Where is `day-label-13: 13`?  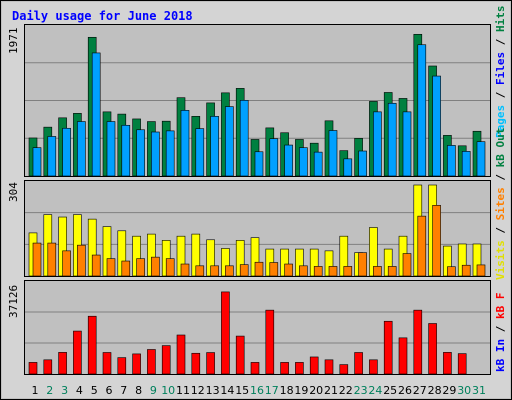
day-label-13: 13 is located at coordinates (213, 390).